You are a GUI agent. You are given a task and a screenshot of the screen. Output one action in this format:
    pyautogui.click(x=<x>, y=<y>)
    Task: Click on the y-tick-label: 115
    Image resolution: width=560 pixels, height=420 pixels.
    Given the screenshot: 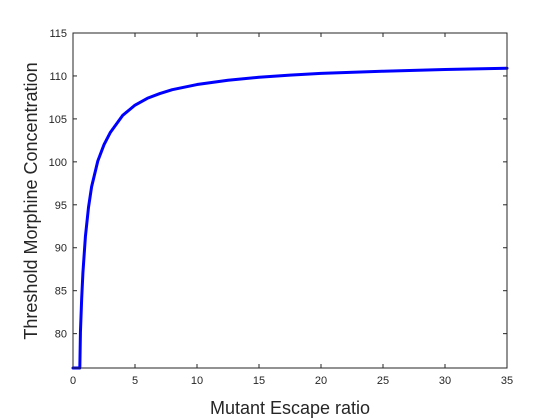 What is the action you would take?
    pyautogui.click(x=58, y=34)
    